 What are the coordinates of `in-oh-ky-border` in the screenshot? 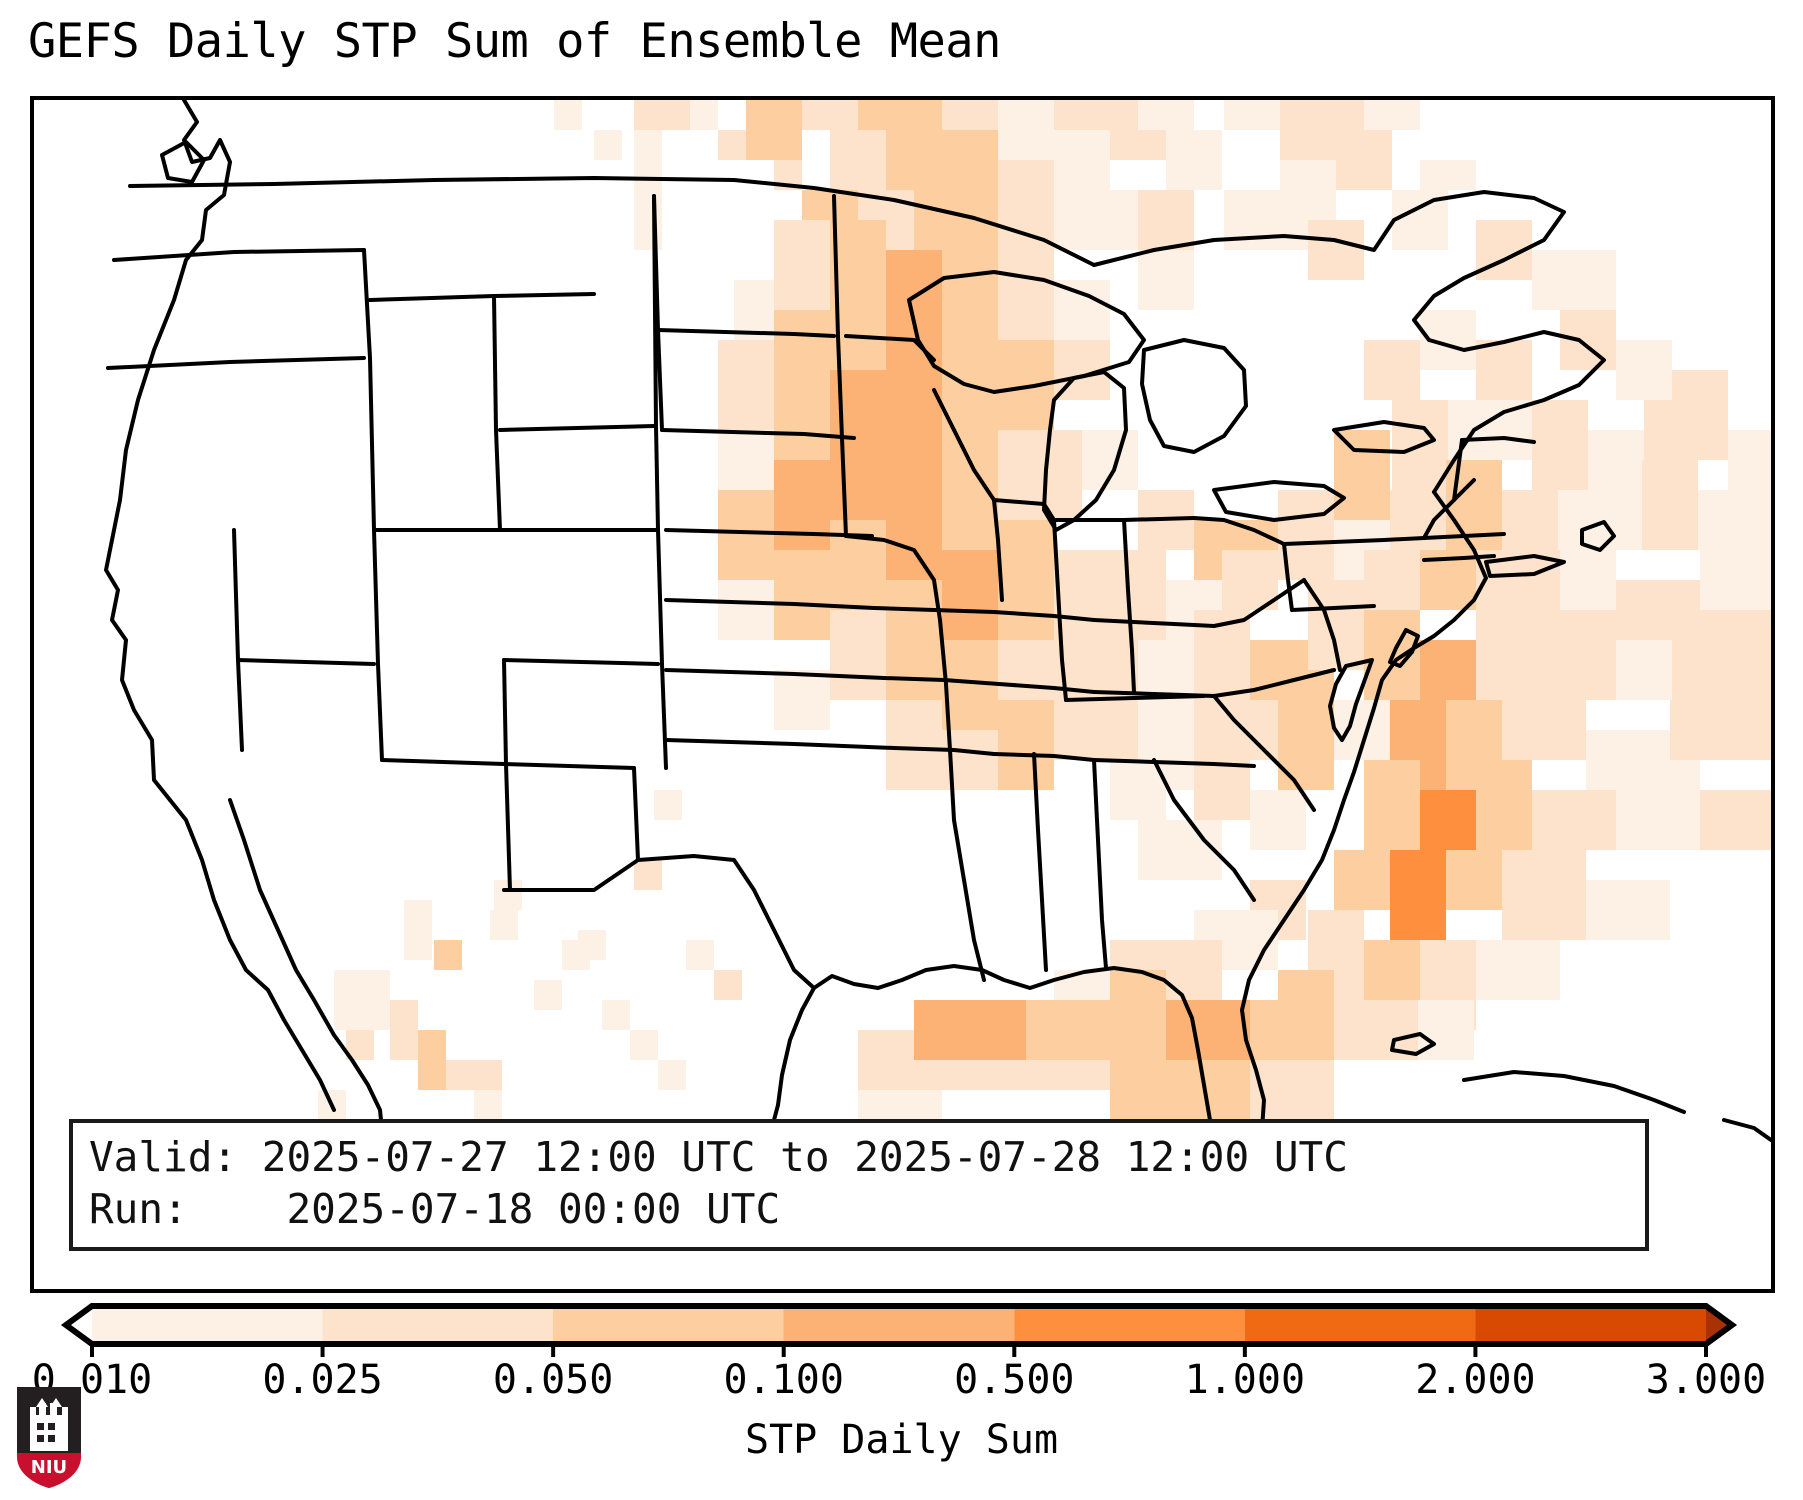 It's located at (1154, 623).